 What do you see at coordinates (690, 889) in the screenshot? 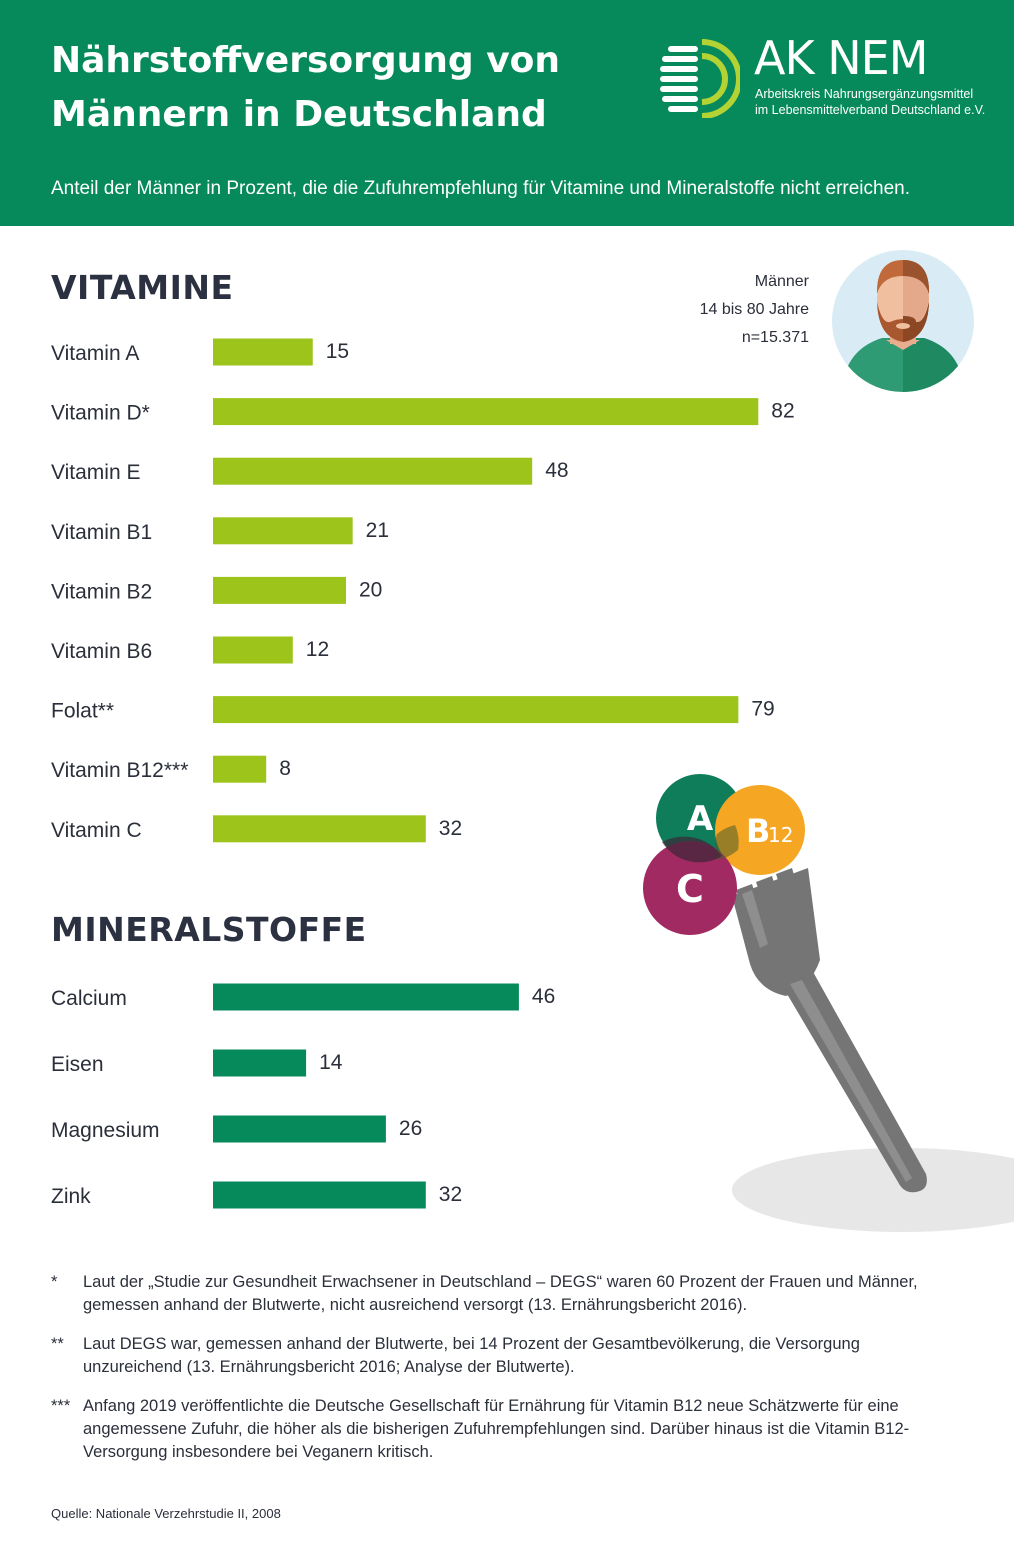
I see `vitamin-ball-c-label: C` at bounding box center [690, 889].